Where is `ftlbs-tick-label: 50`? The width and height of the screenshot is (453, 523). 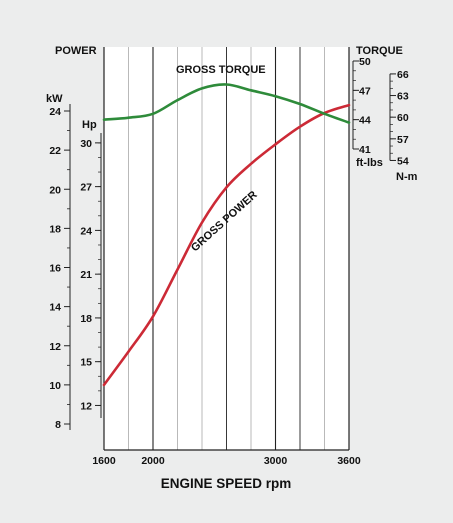
ftlbs-tick-label: 50 is located at coordinates (365, 62).